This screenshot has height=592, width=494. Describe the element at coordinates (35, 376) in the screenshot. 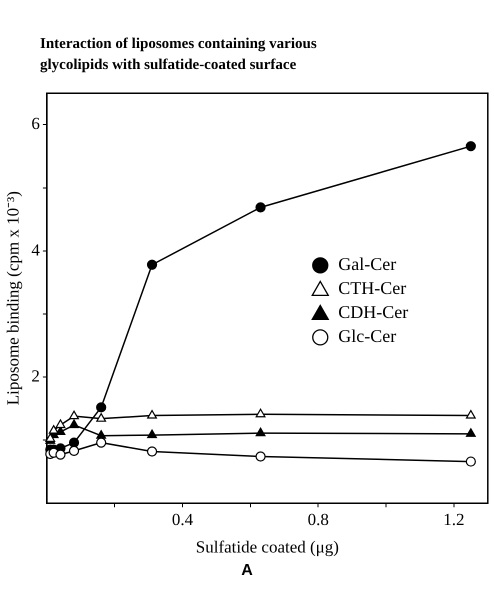

I see `y-tick-label: 2` at that location.